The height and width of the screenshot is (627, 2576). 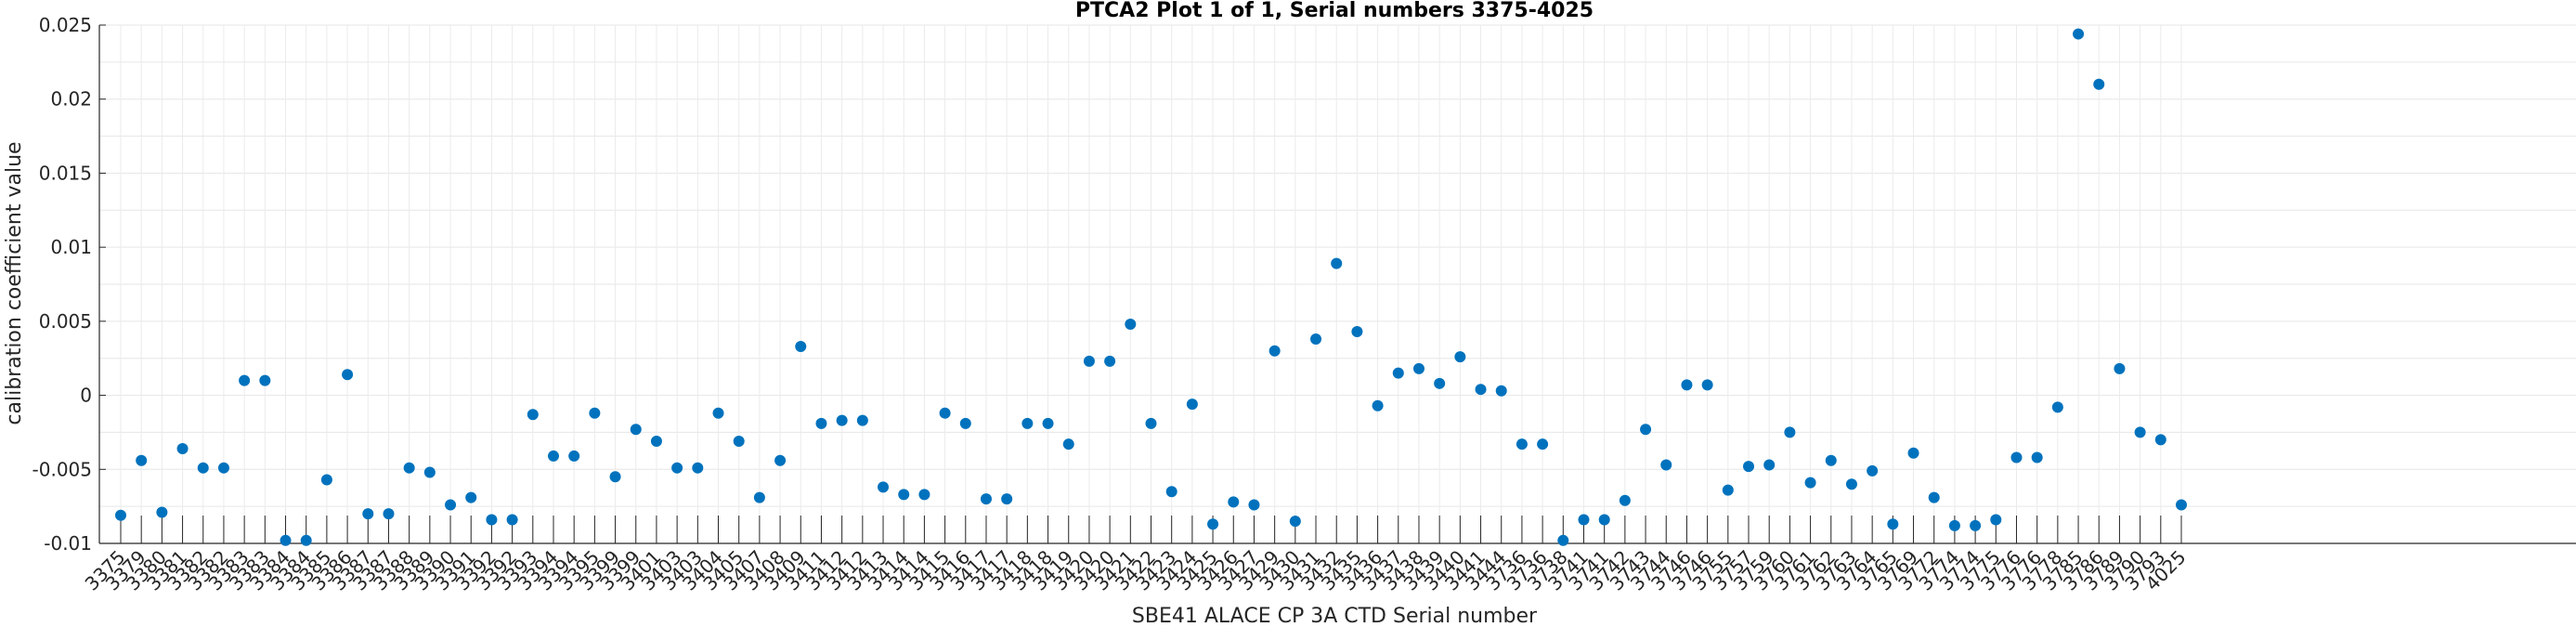 I want to click on y-tick-label: 0, so click(x=86, y=396).